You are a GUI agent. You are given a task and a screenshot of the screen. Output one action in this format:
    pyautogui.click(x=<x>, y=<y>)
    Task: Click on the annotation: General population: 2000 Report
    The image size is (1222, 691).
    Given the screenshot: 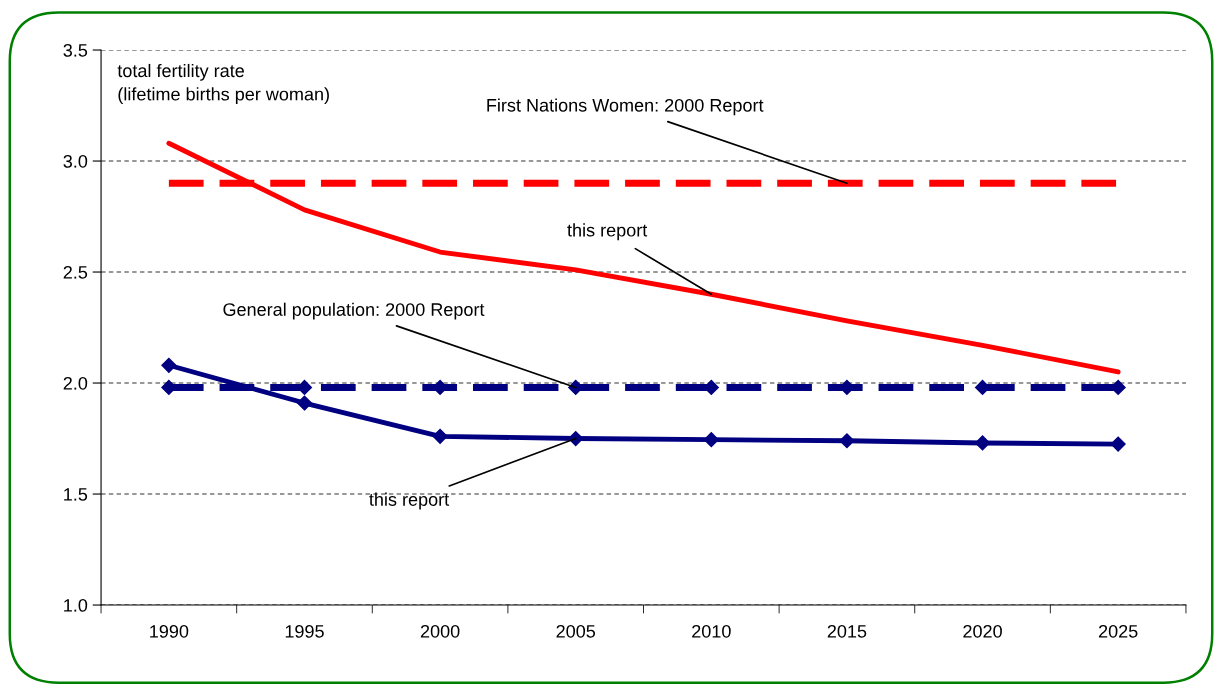 What is the action you would take?
    pyautogui.click(x=354, y=311)
    